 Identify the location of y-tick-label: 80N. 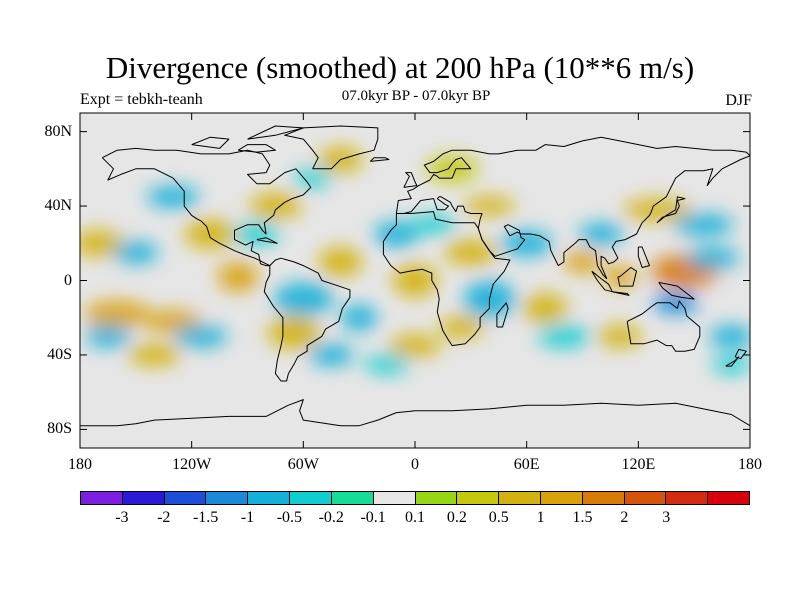
(58, 131).